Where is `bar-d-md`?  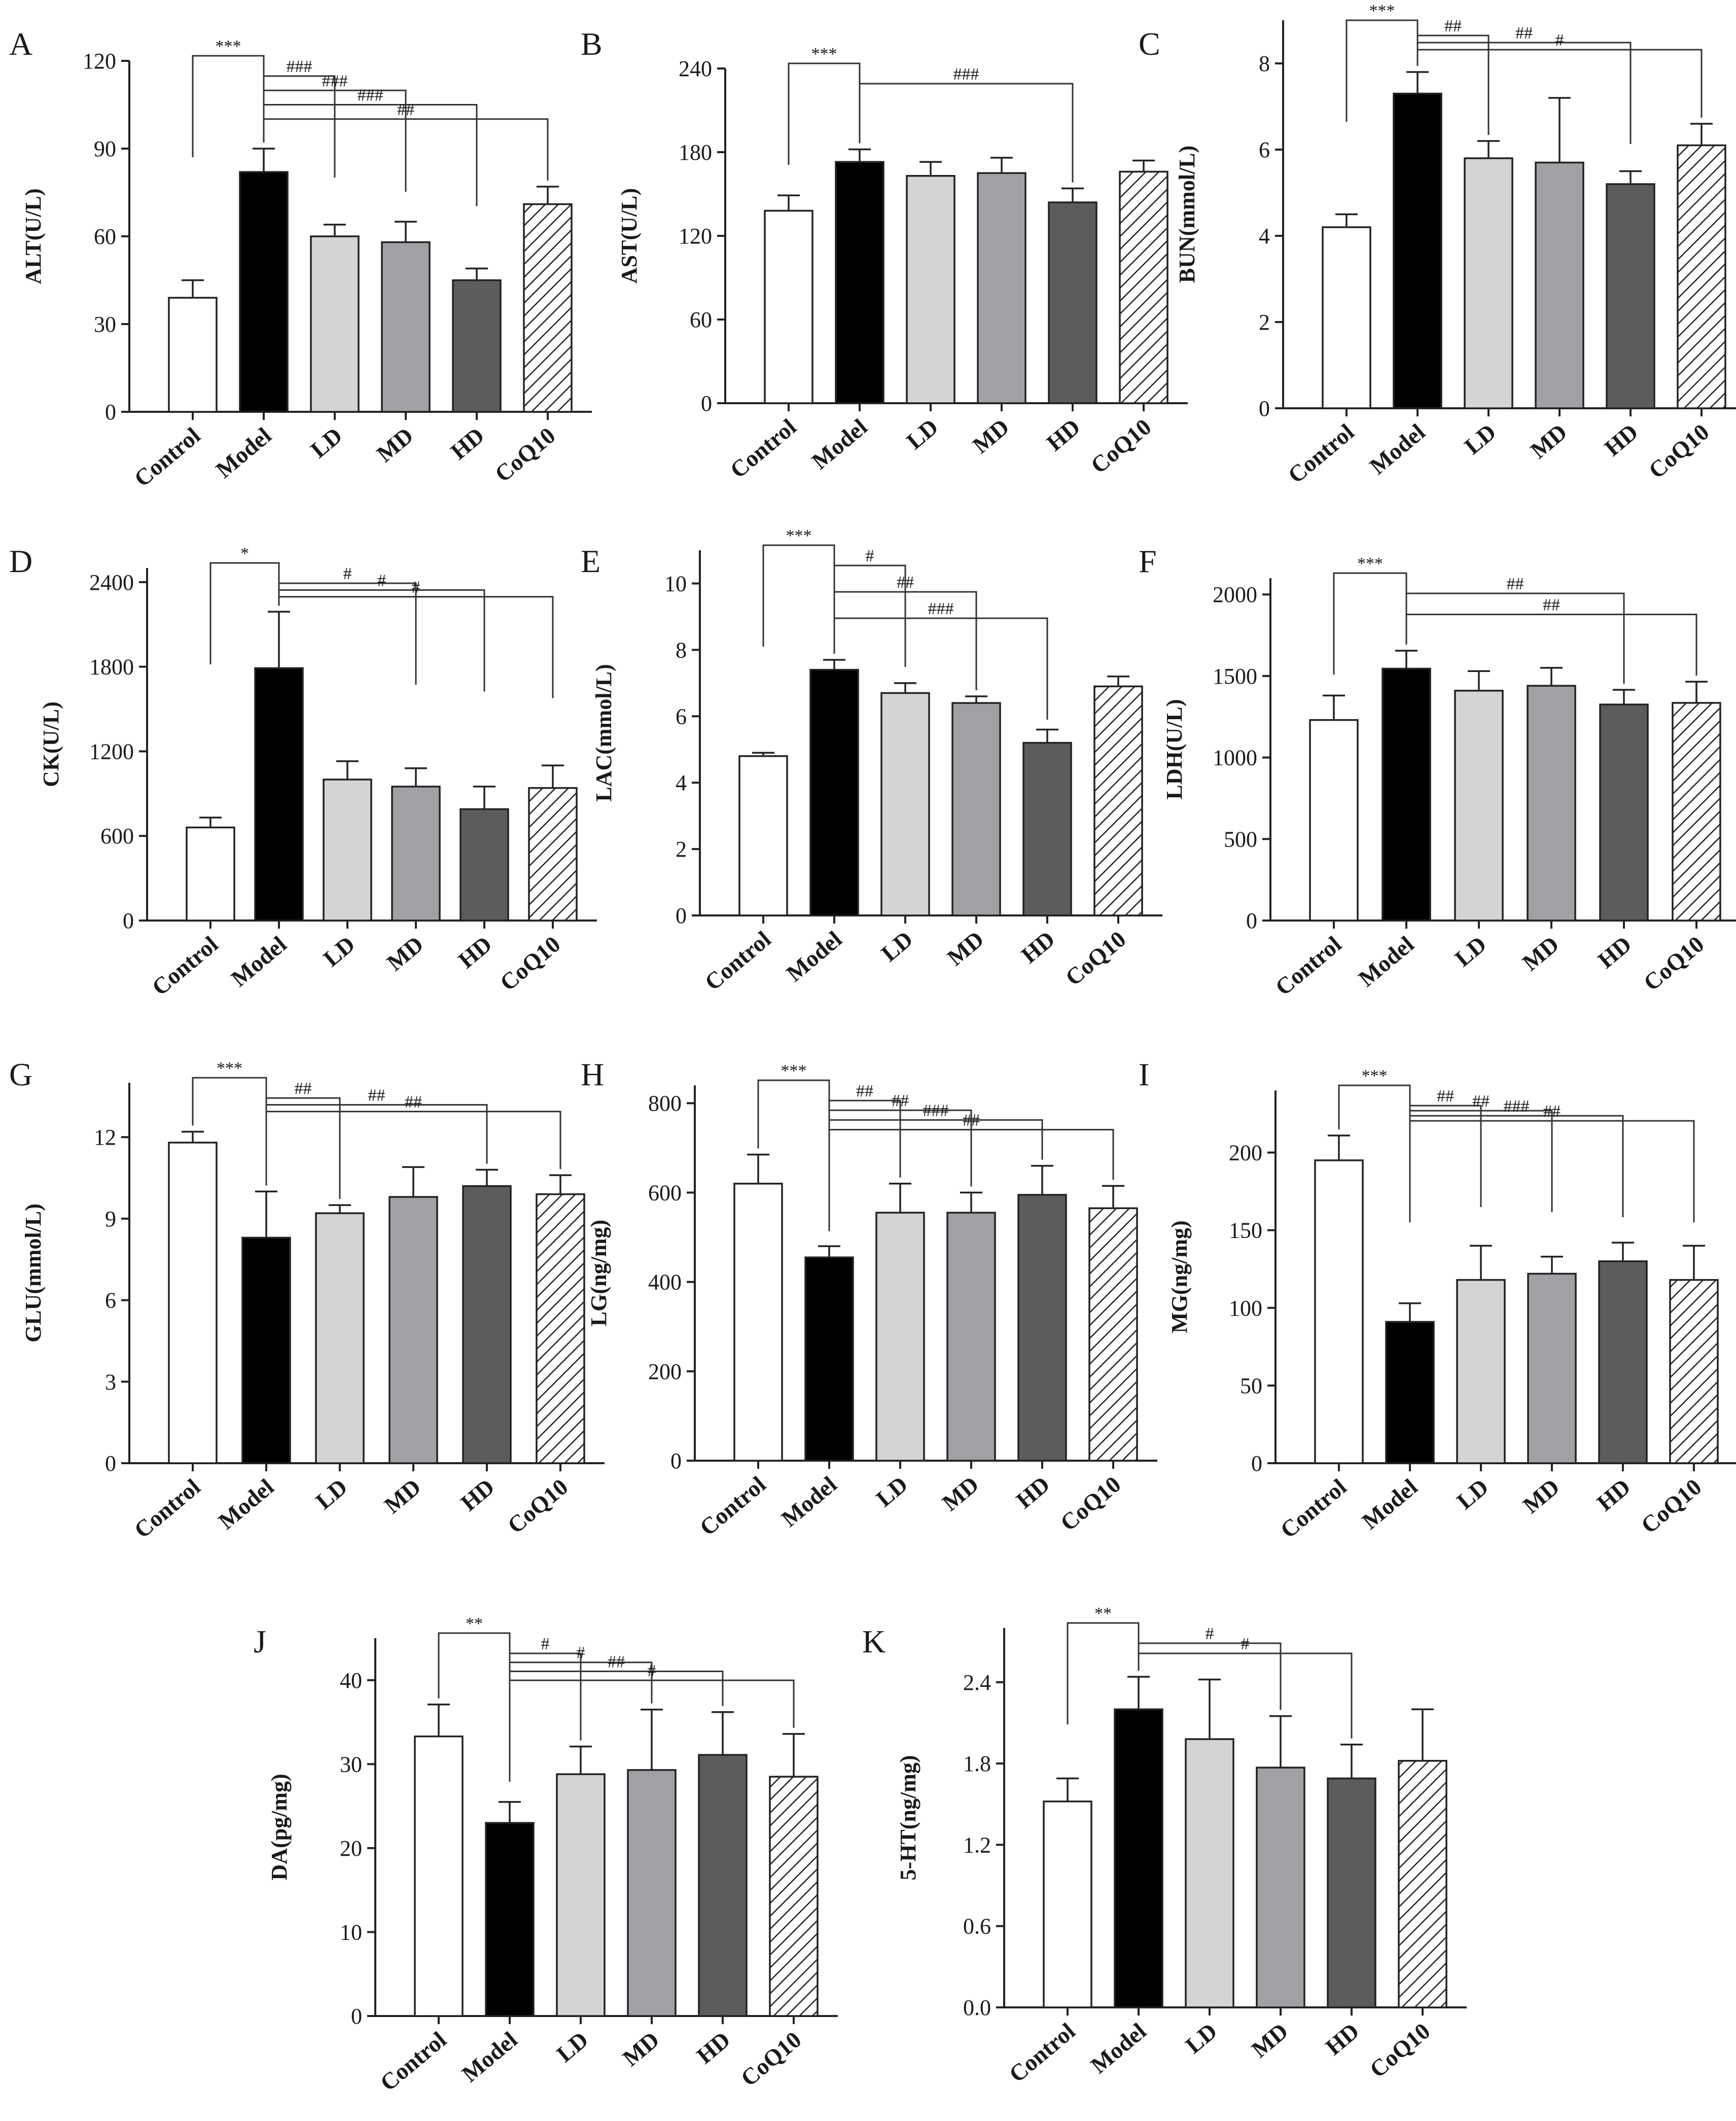 bar-d-md is located at coordinates (416, 854).